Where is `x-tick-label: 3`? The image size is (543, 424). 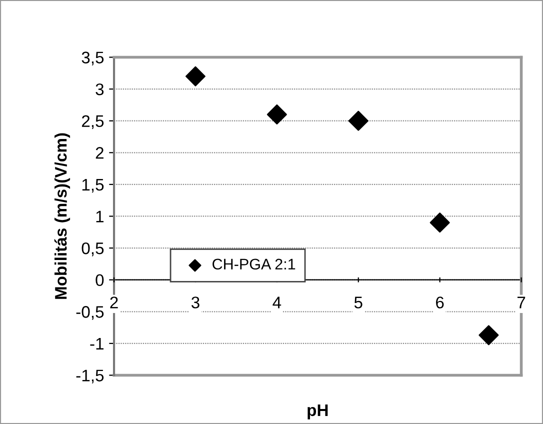
x-tick-label: 3 is located at coordinates (195, 302).